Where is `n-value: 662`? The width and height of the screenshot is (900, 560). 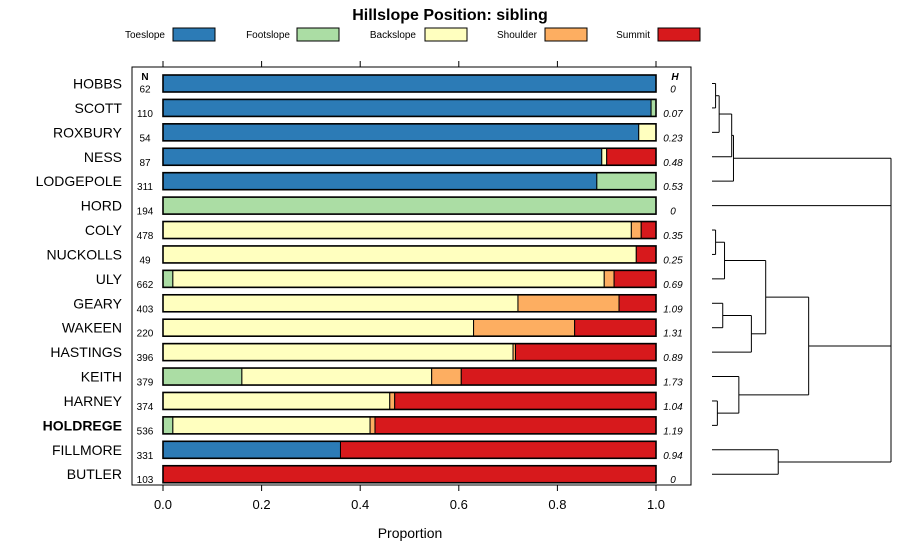 n-value: 662 is located at coordinates (145, 285).